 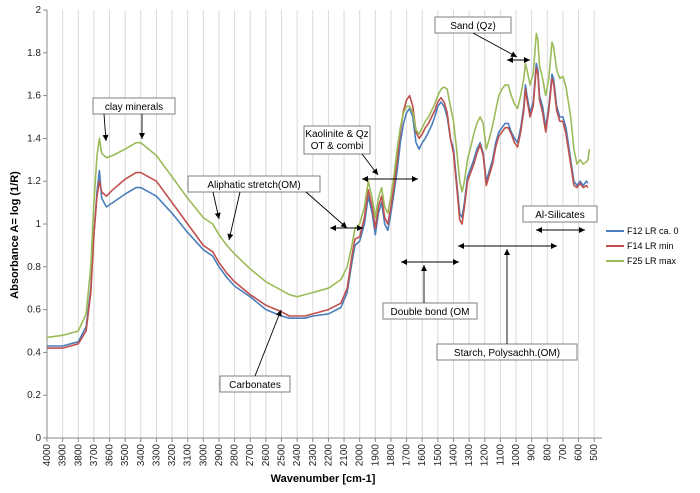 I want to click on x-tick-label: 3700, so click(x=94, y=455).